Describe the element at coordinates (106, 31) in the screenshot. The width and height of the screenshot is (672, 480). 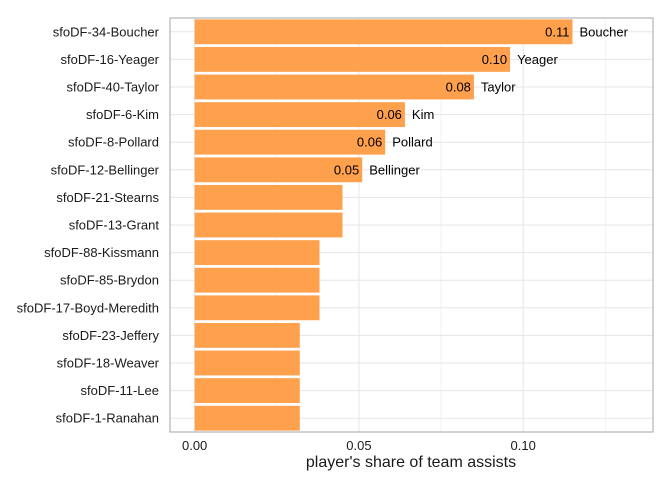
I see `y-category-label: sfoDF-34-Boucher` at that location.